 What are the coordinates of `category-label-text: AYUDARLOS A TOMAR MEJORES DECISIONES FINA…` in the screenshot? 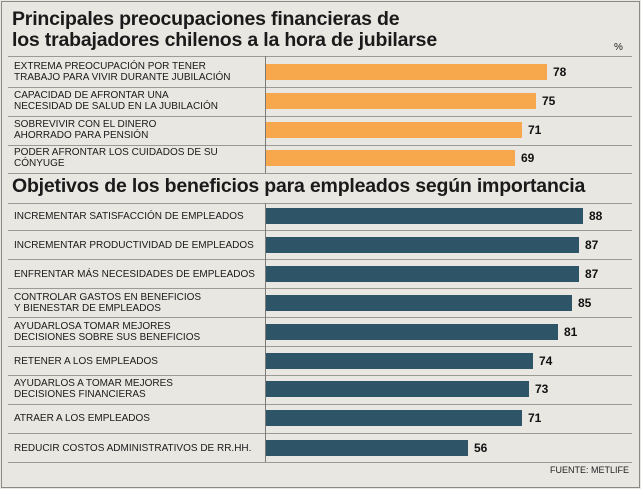 It's located at (93, 389).